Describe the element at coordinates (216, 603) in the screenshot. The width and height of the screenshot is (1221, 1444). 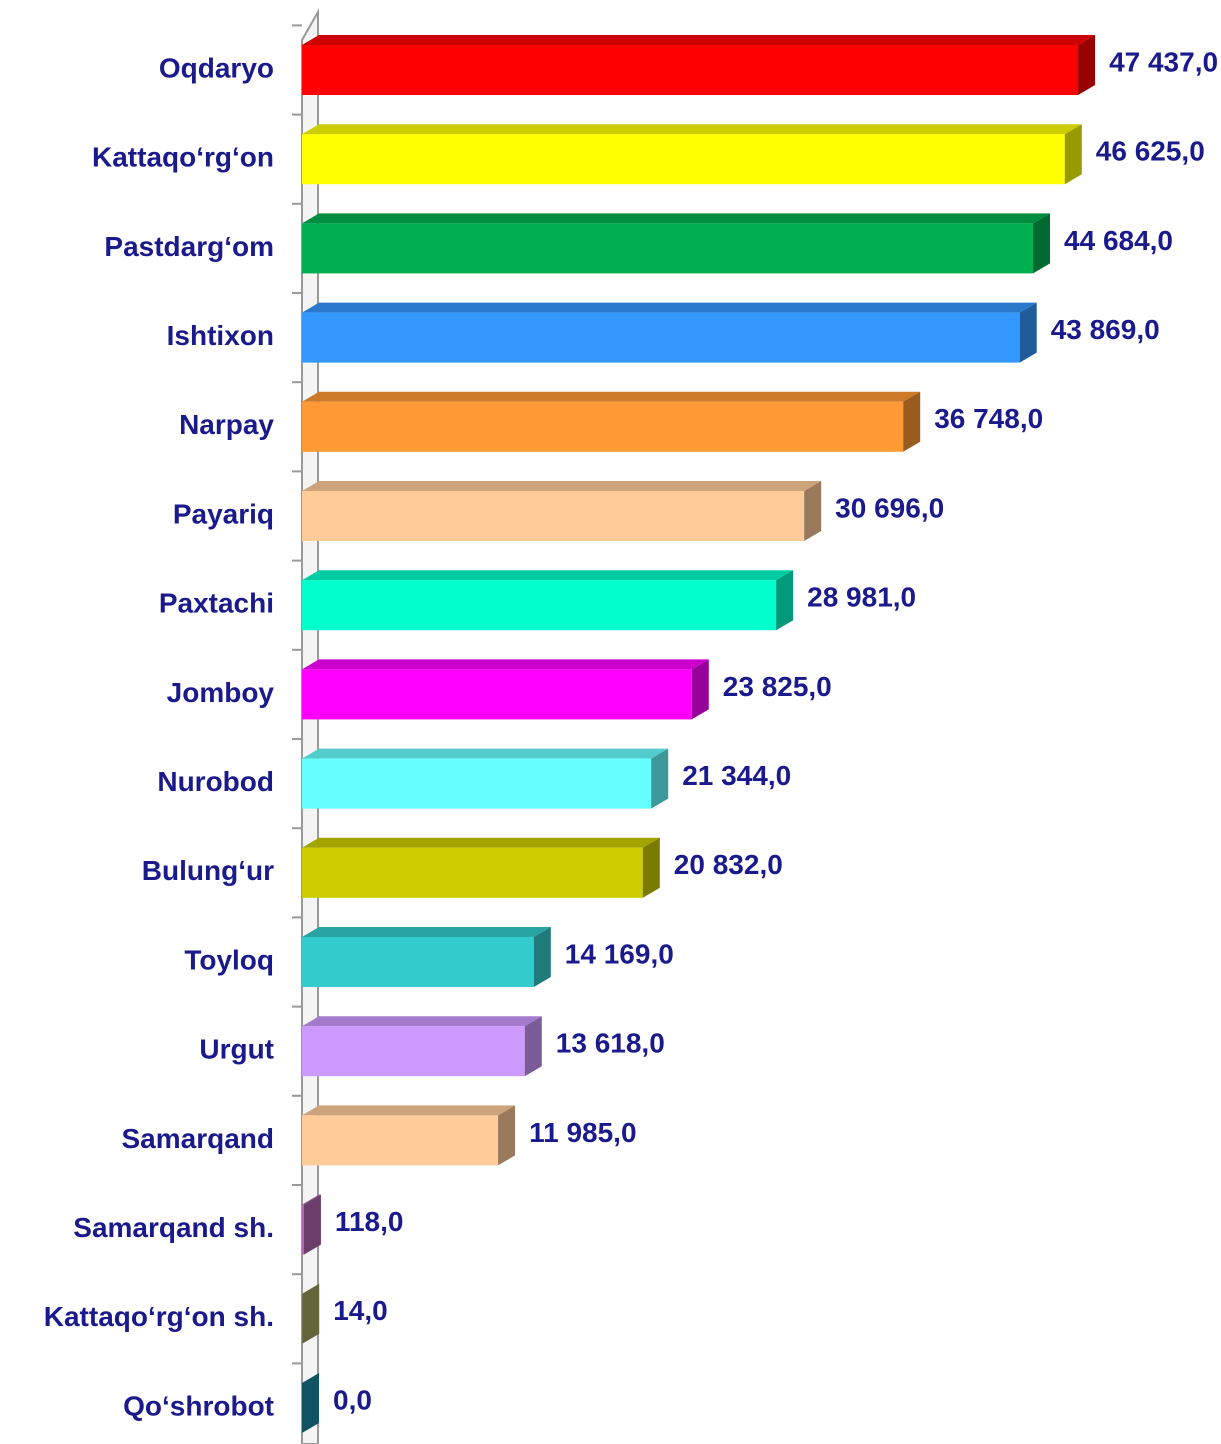
I see `category-label: Paxtachi` at that location.